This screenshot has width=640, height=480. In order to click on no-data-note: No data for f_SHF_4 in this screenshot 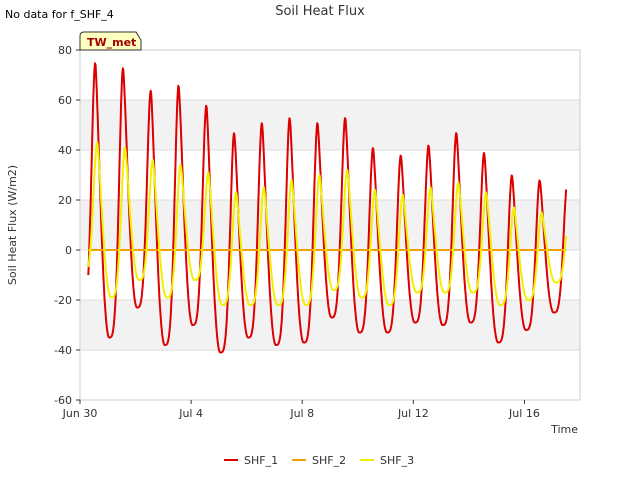, I will do `click(59, 14)`.